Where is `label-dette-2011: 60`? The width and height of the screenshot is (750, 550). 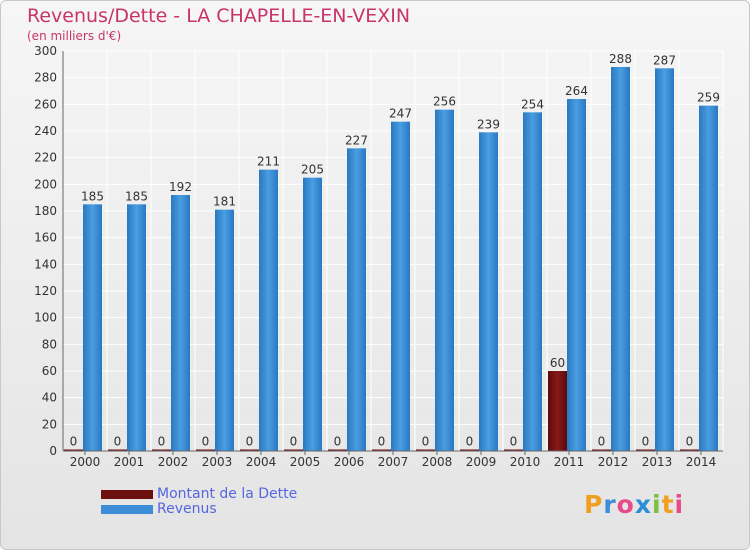
label-dette-2011: 60 is located at coordinates (557, 363).